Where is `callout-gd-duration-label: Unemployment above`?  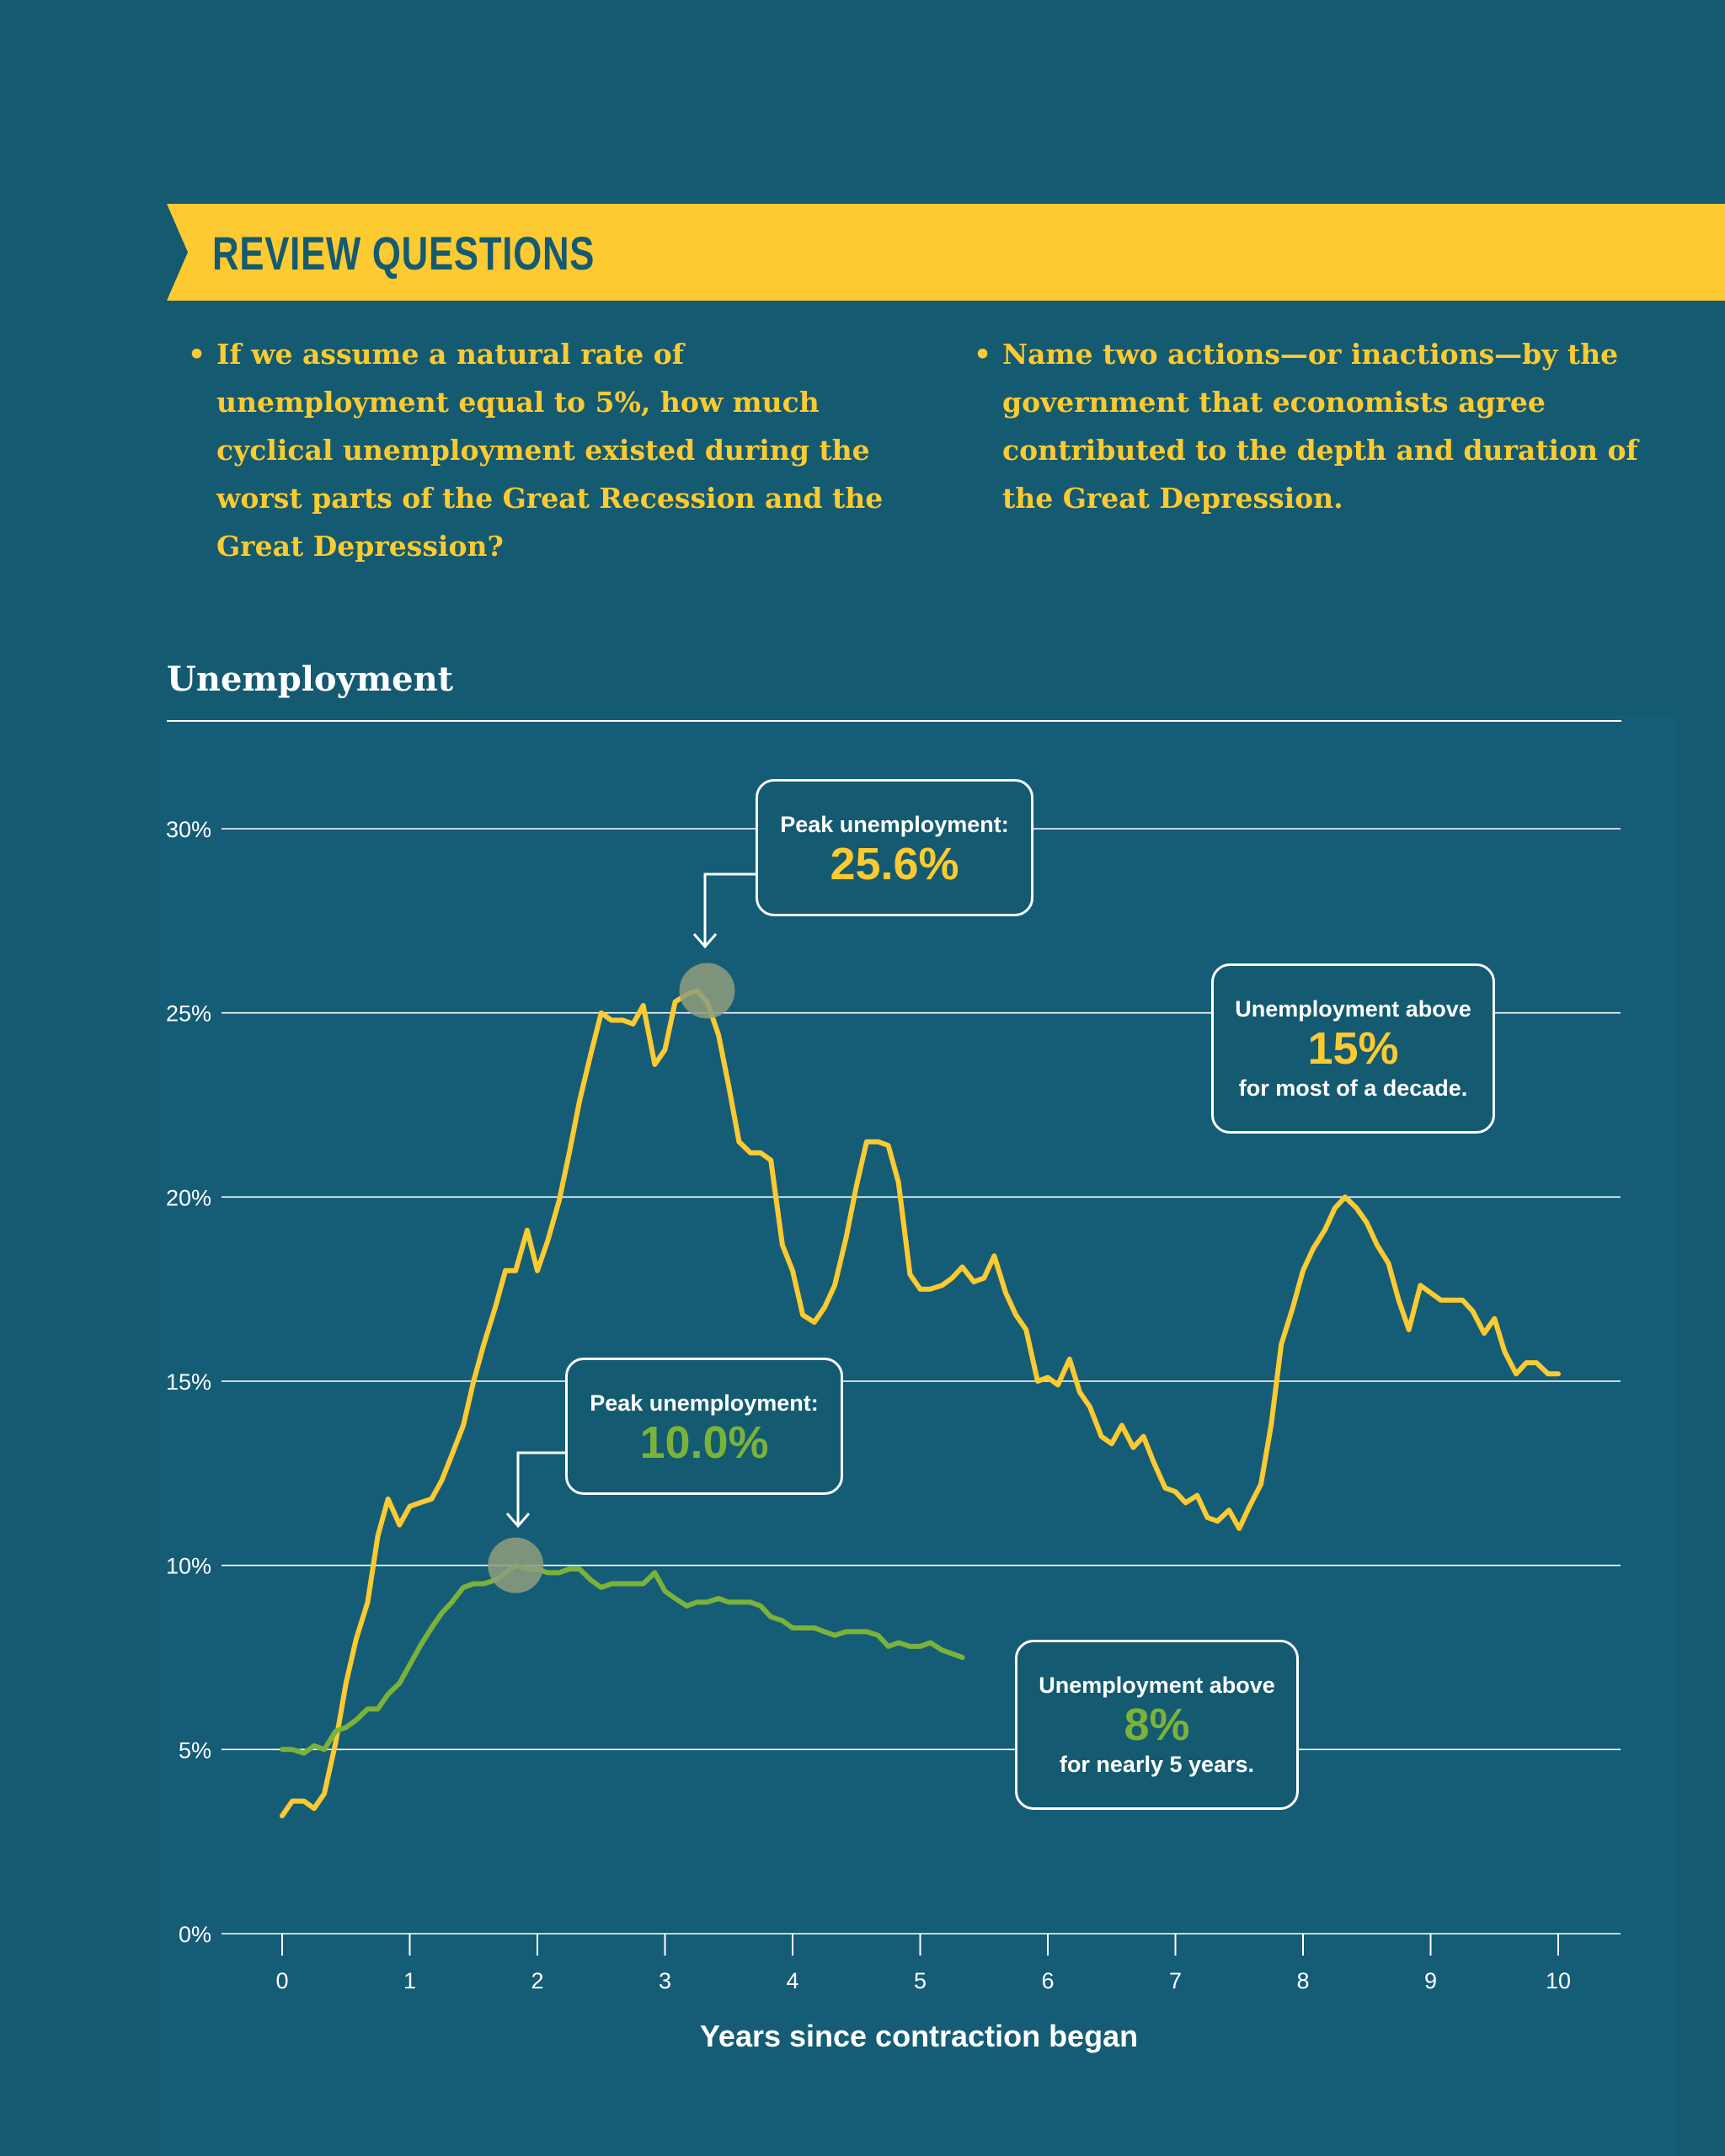 callout-gd-duration-label: Unemployment above is located at coordinates (1353, 1009).